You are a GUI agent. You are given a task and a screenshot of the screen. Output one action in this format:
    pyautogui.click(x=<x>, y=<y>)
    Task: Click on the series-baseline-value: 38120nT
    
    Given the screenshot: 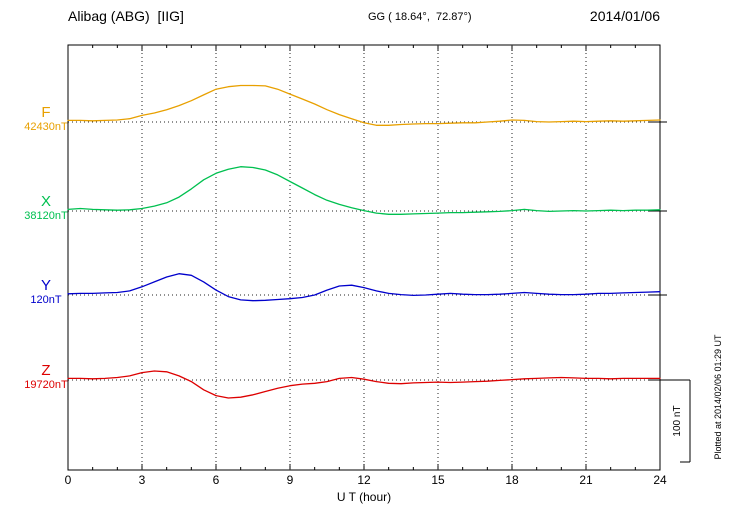 What is the action you would take?
    pyautogui.click(x=46, y=216)
    